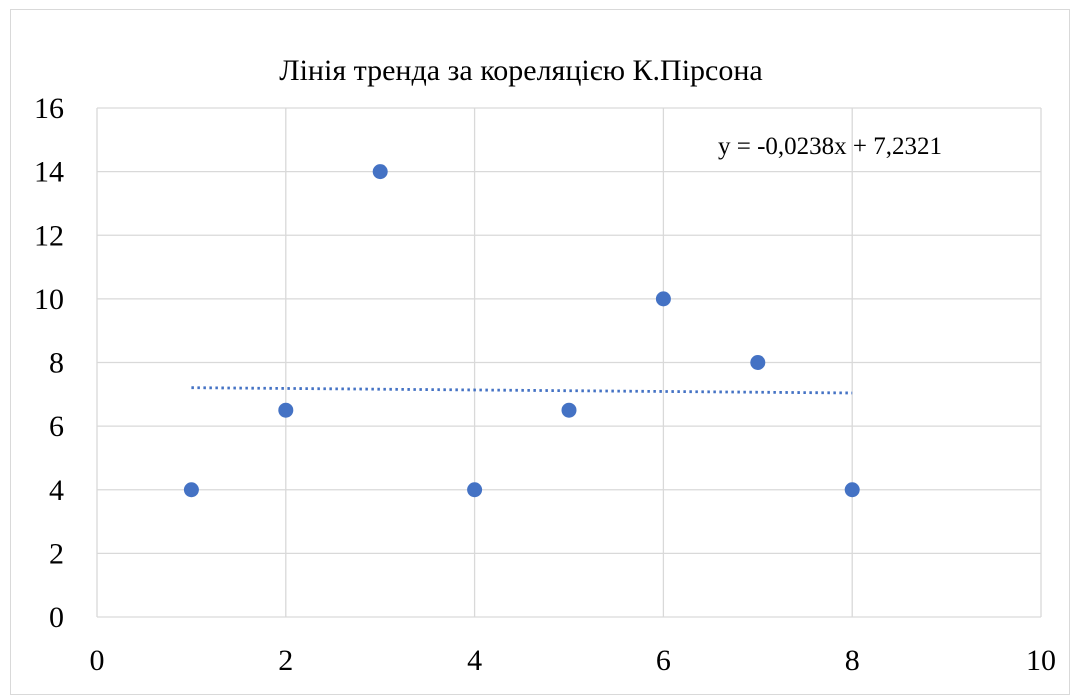 The height and width of the screenshot is (695, 1083). What do you see at coordinates (474, 660) in the screenshot?
I see `x-tick-label: 4` at bounding box center [474, 660].